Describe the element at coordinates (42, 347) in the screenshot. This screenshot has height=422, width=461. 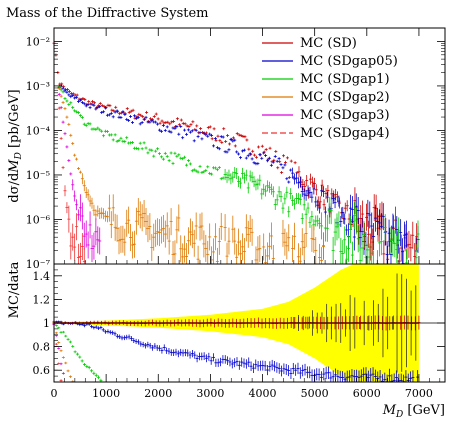
I see `ratio-y-tick-label: 0.8` at that location.